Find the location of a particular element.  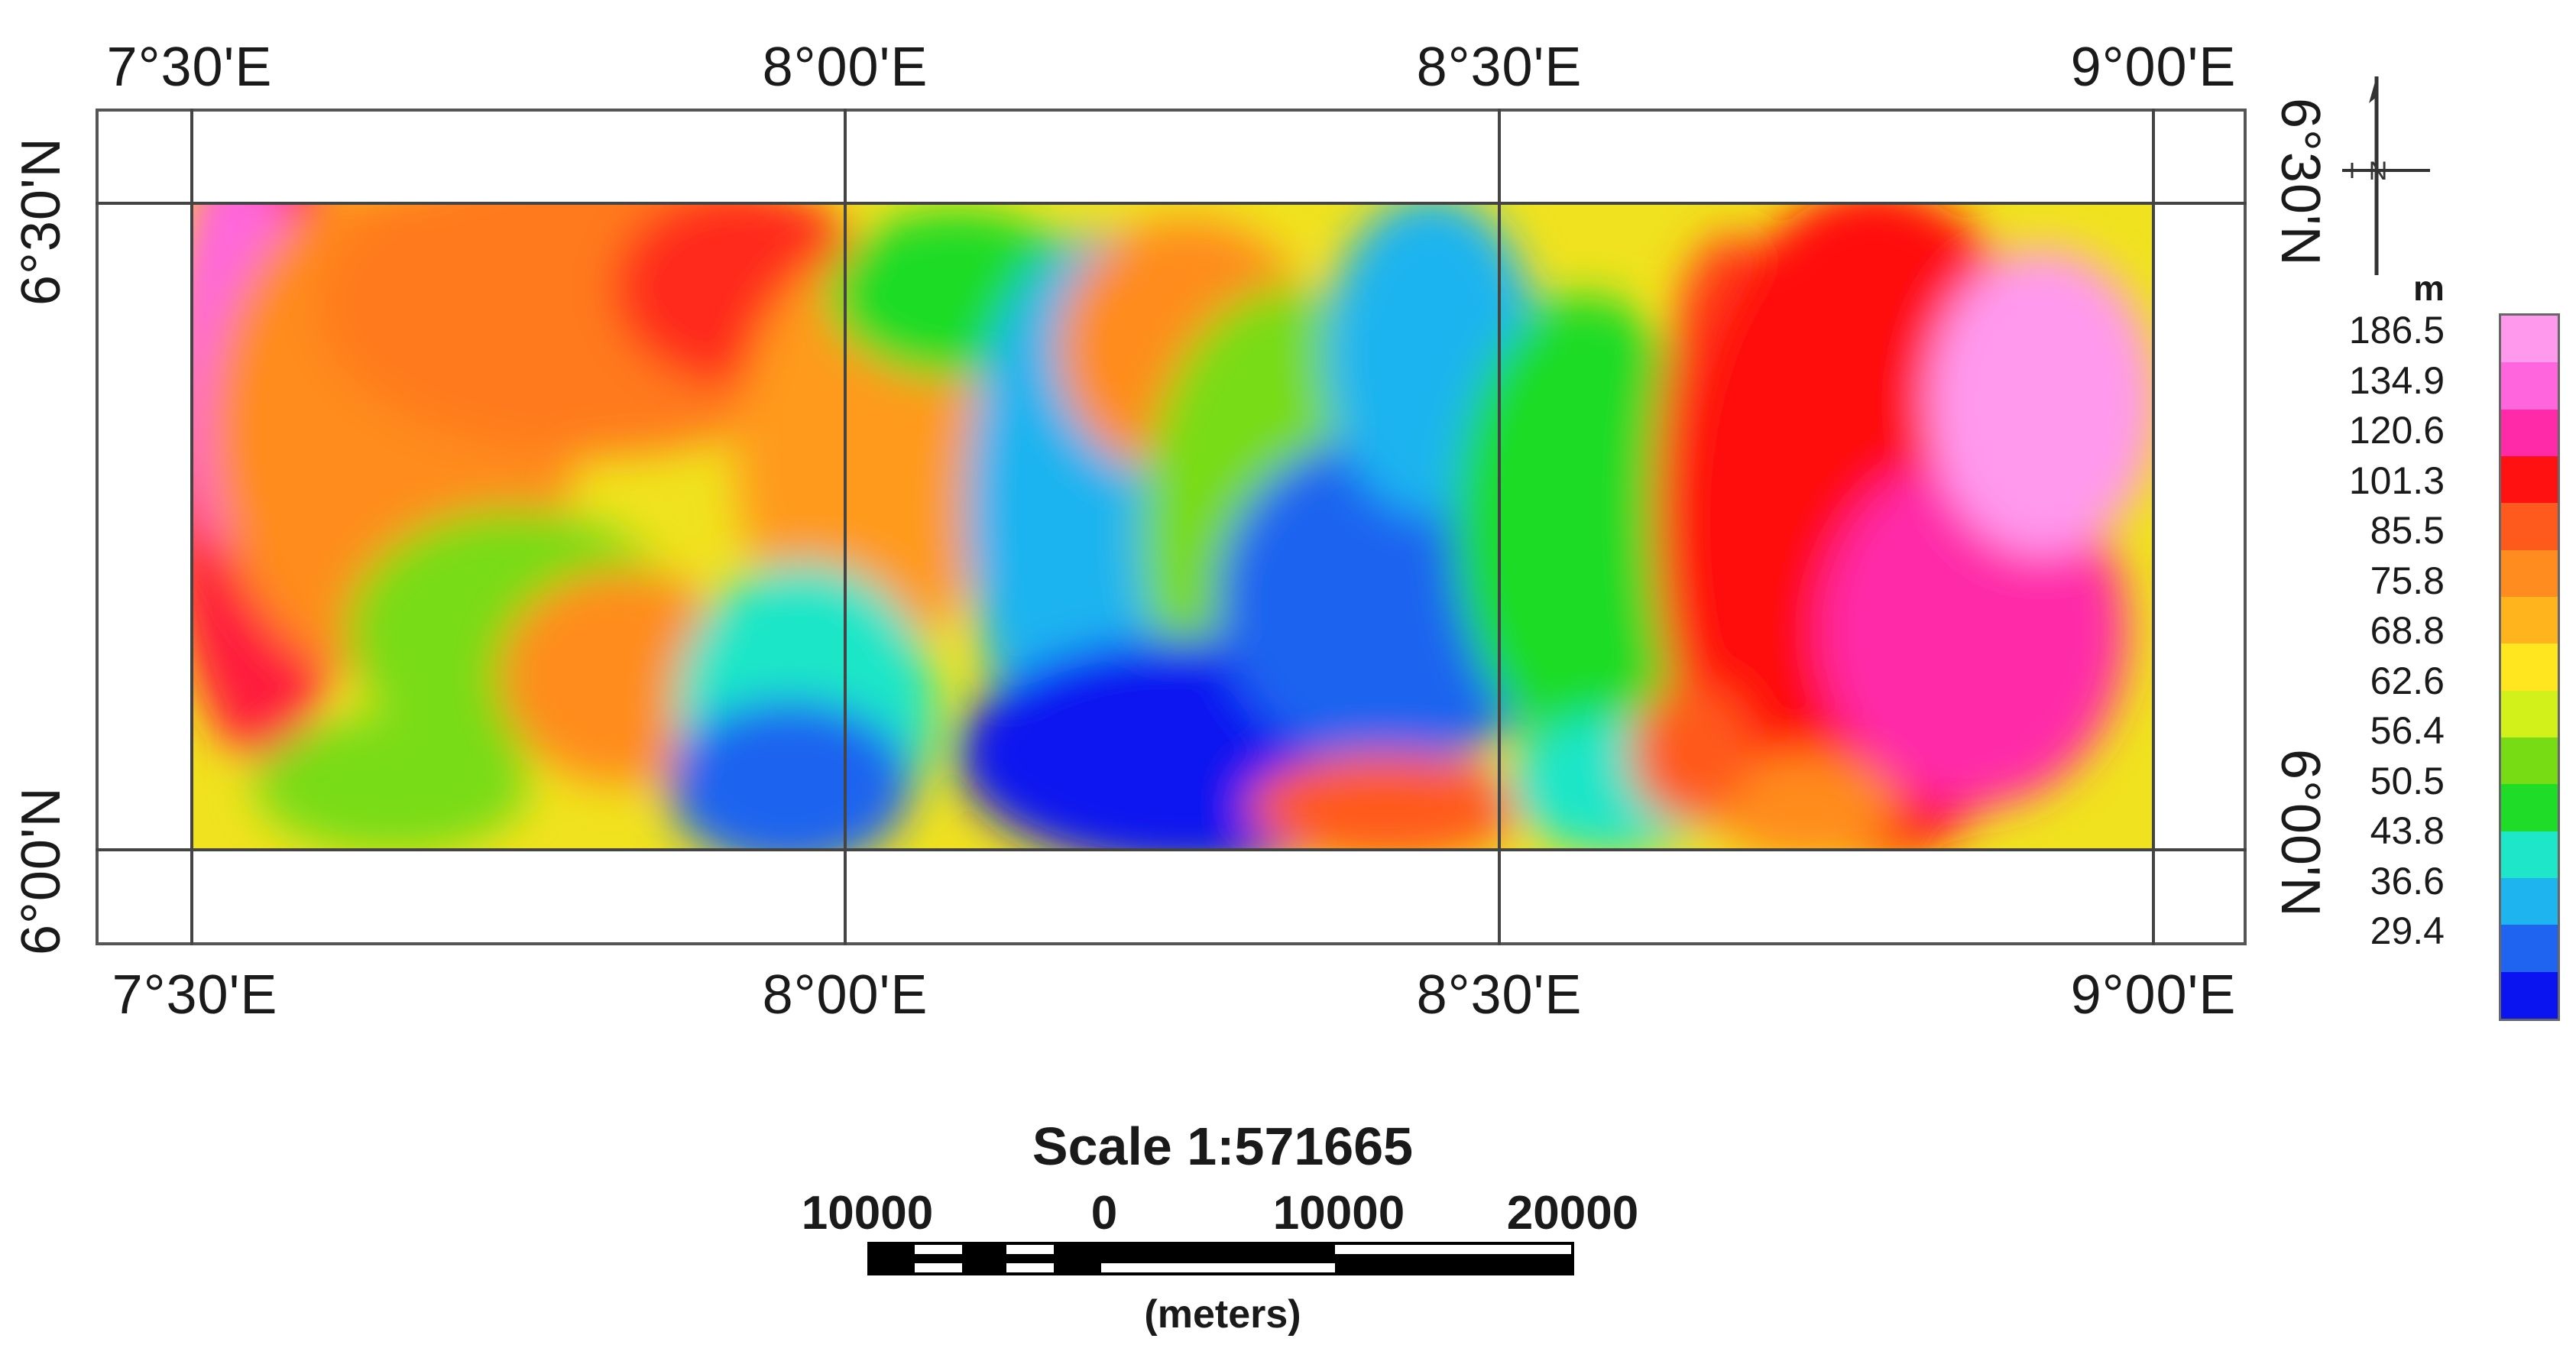

legend-value-label: 50.5 is located at coordinates (2407, 780).